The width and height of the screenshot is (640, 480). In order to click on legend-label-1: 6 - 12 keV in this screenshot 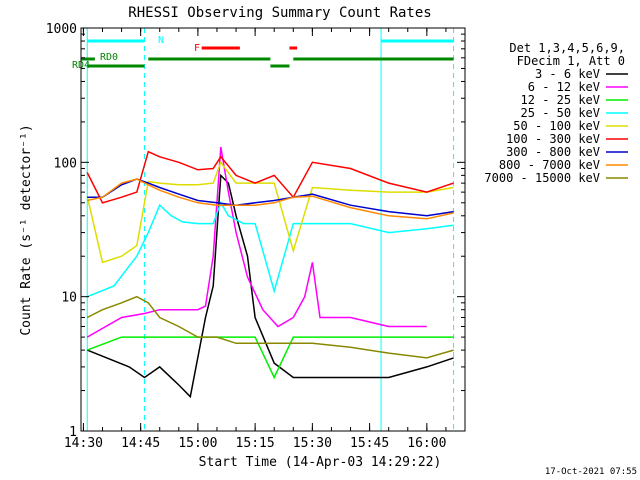, I will do `click(564, 87)`.